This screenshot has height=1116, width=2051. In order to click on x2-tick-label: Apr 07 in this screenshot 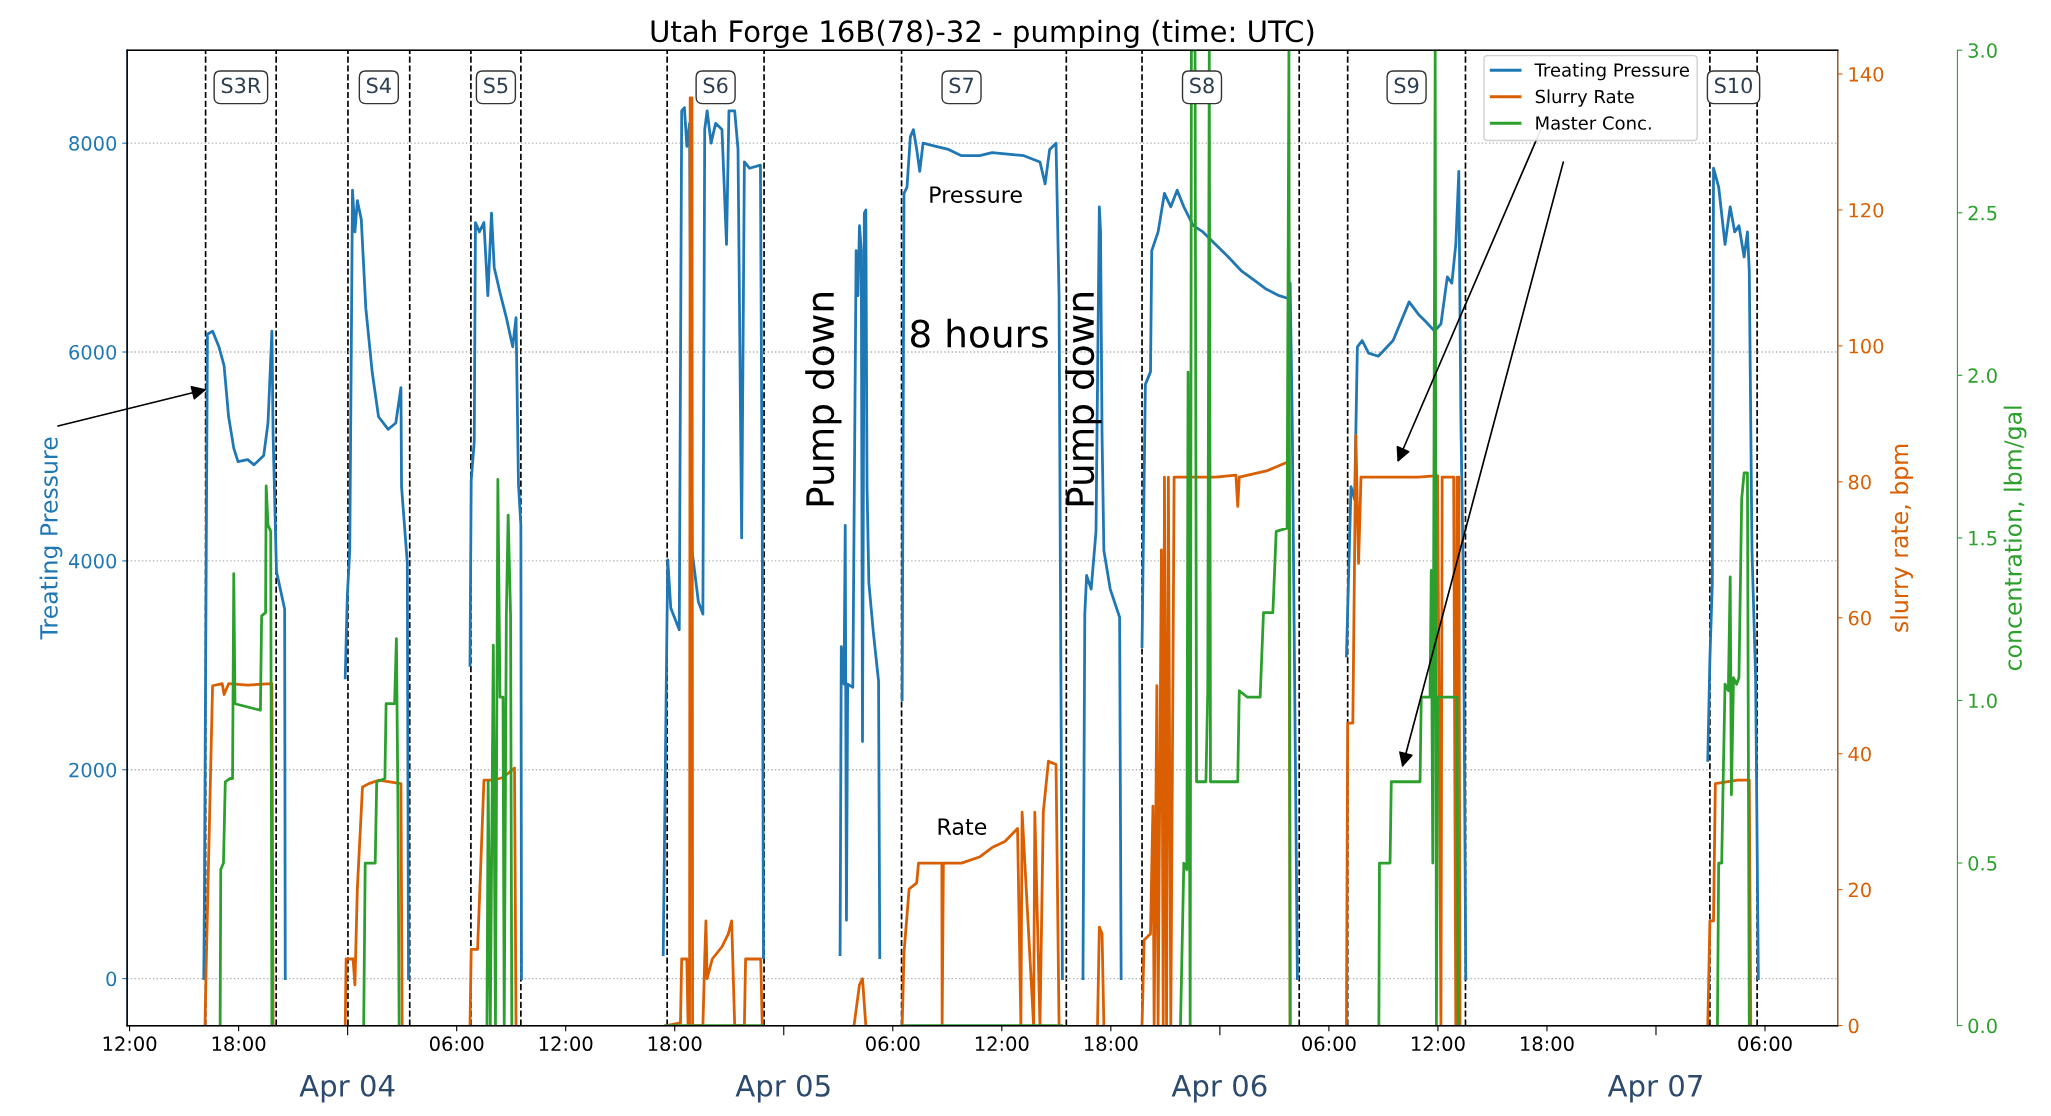, I will do `click(1654, 1088)`.